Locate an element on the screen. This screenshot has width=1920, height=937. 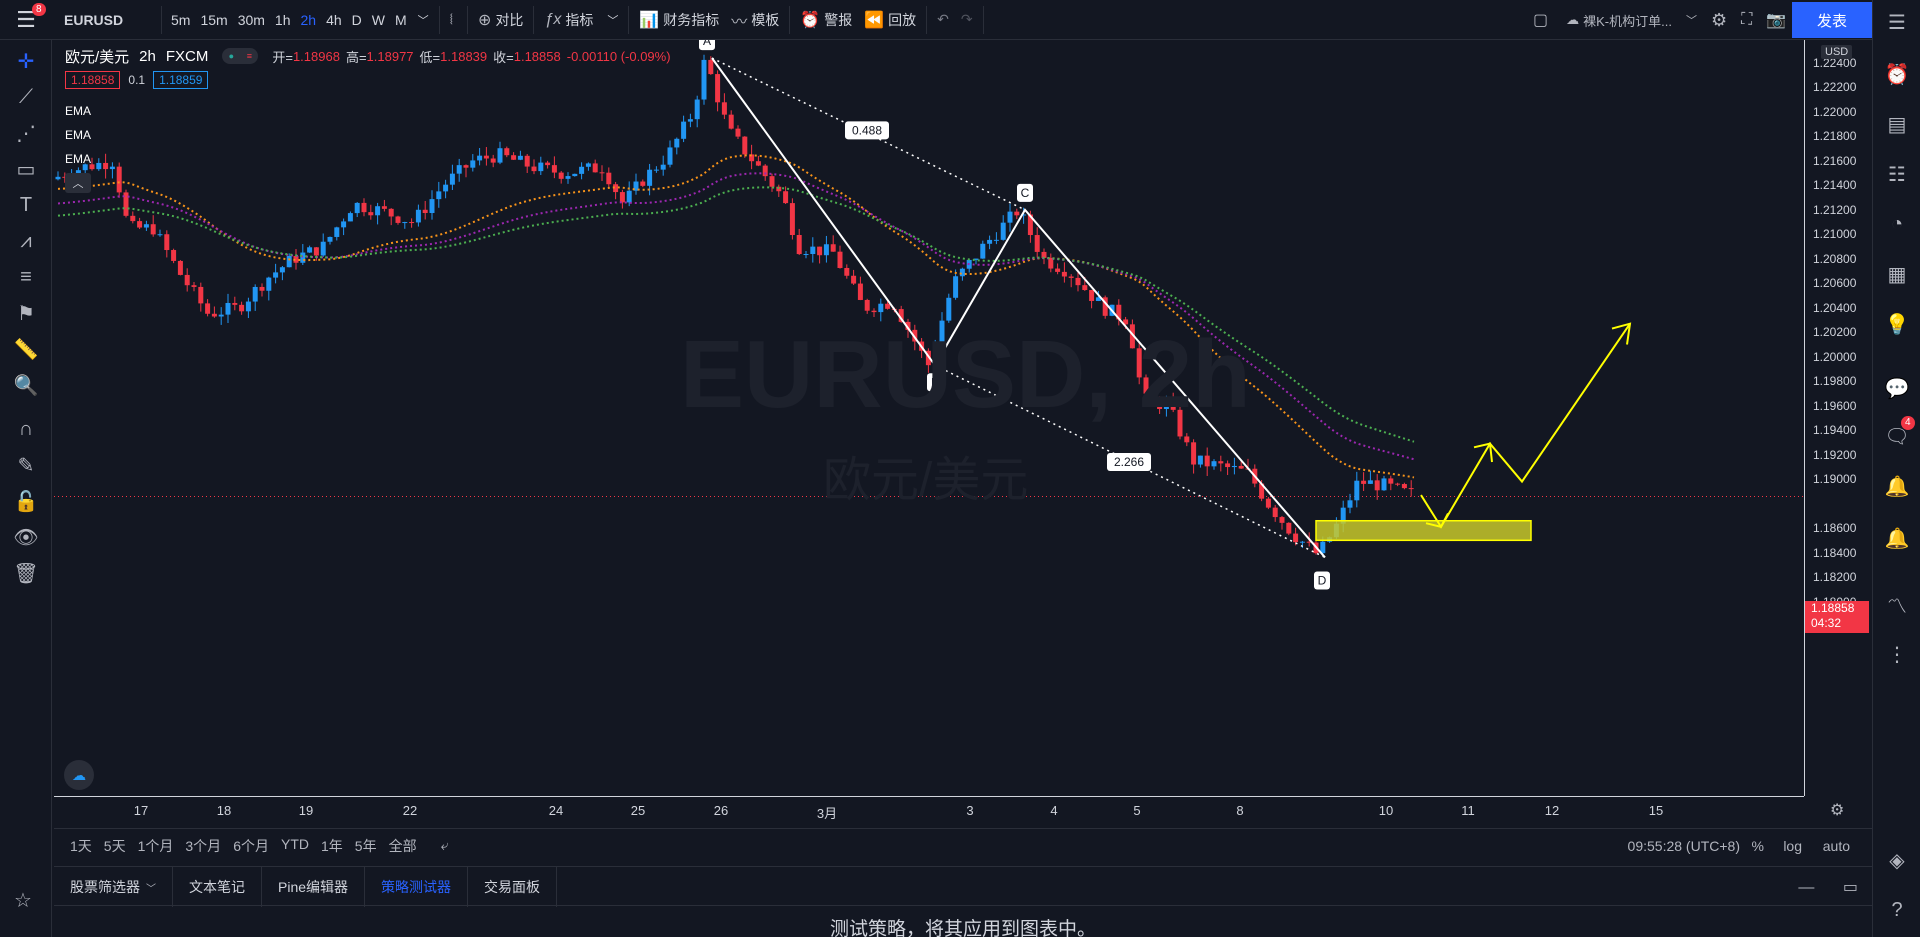
interval-M: M is located at coordinates (401, 19).